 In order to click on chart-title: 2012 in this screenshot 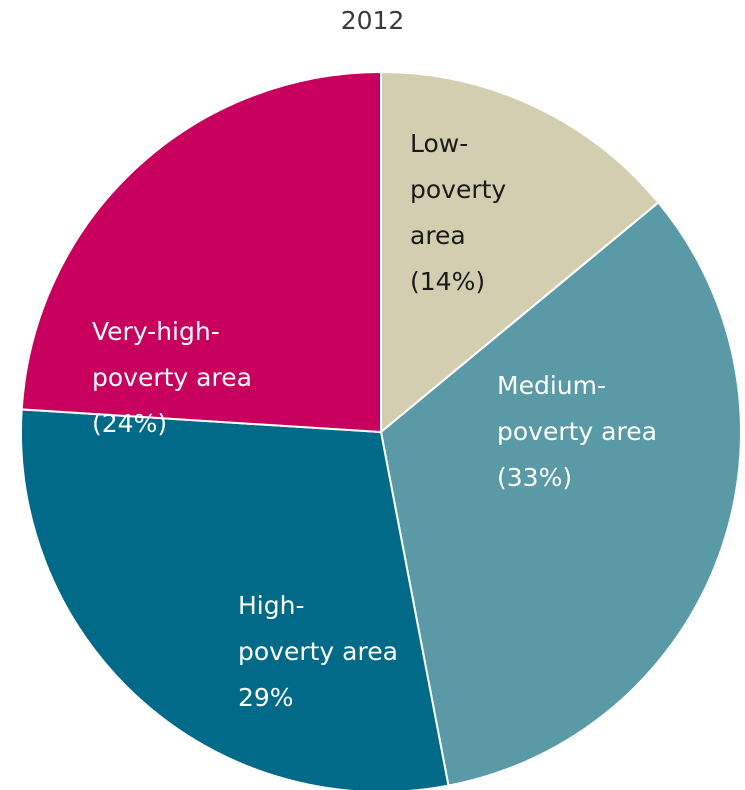, I will do `click(372, 20)`.